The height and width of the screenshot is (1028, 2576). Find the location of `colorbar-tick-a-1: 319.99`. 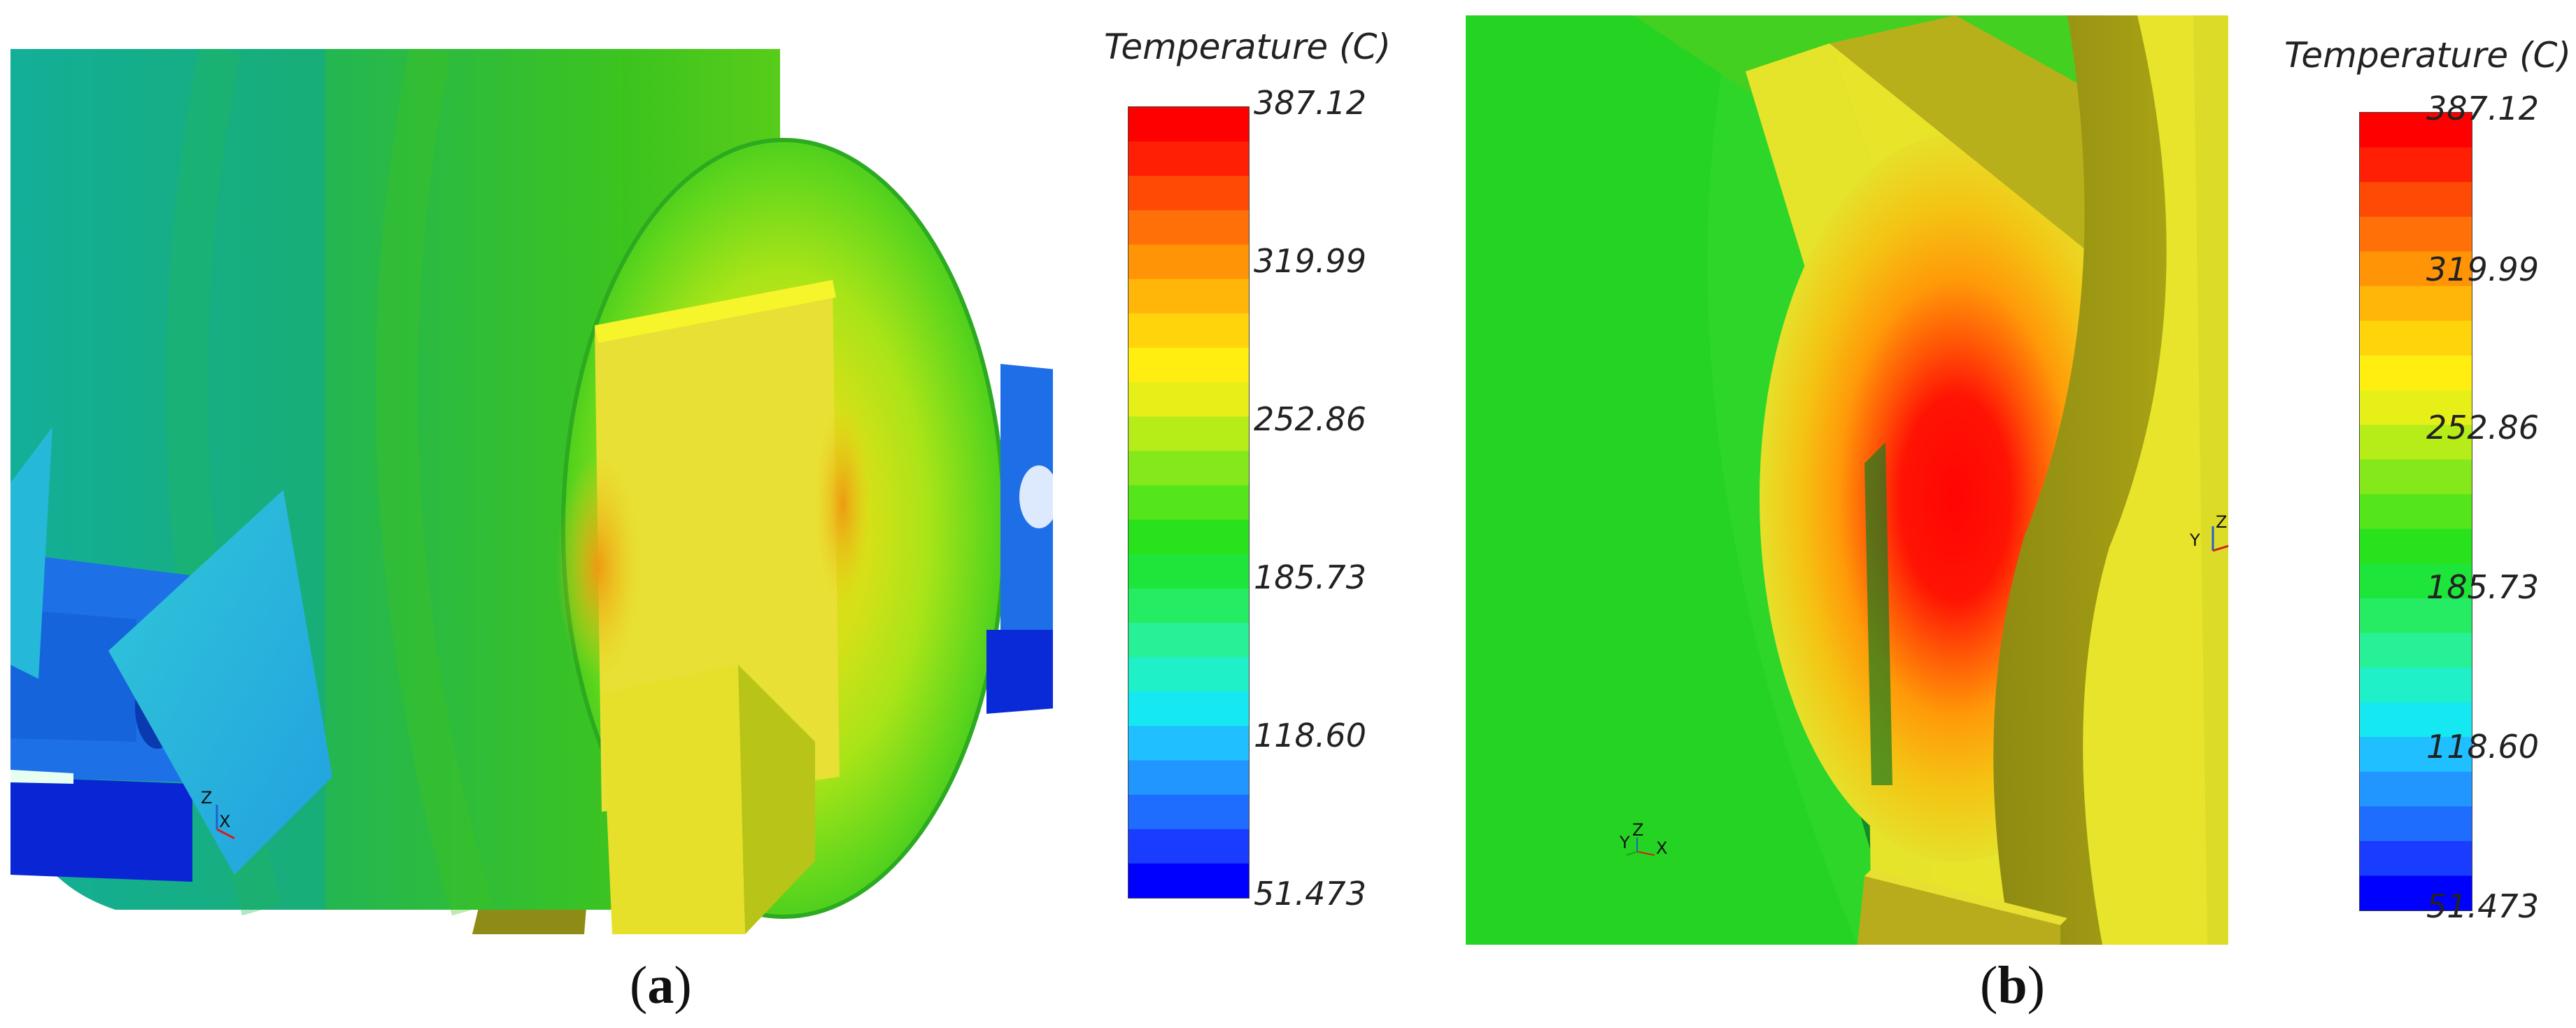

colorbar-tick-a-1: 319.99 is located at coordinates (1310, 261).